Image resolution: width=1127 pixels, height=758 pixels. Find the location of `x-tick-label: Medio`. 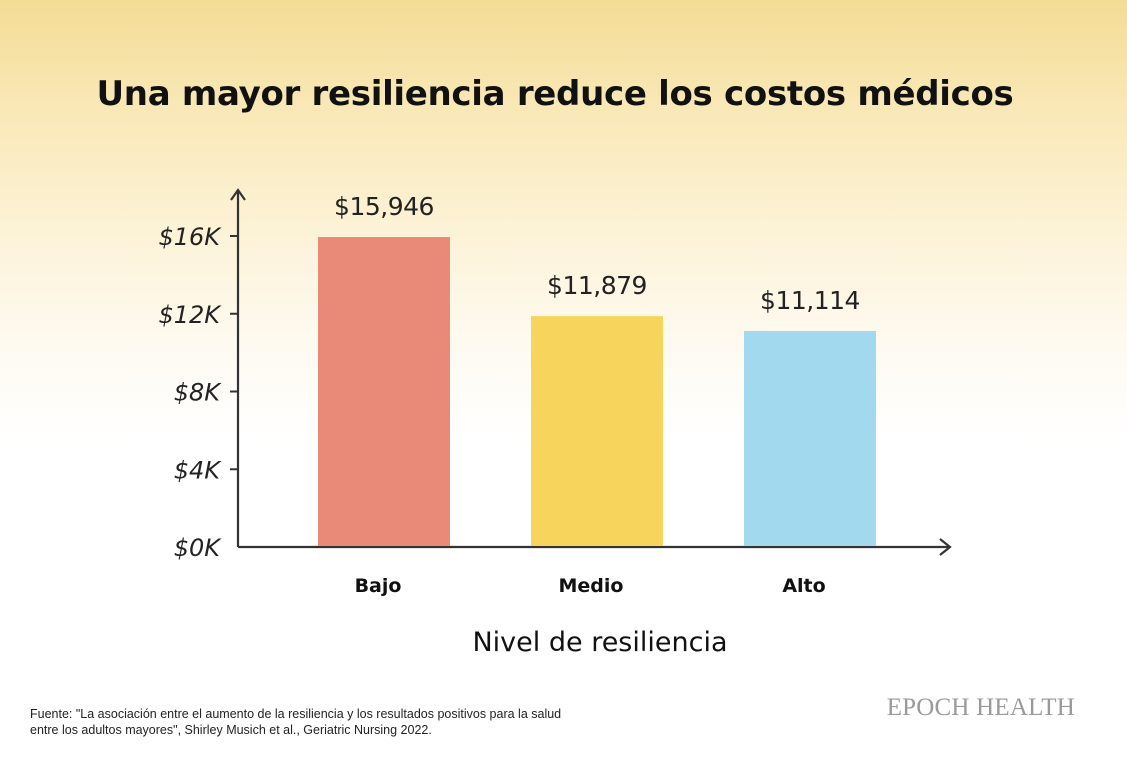

x-tick-label: Medio is located at coordinates (591, 586).